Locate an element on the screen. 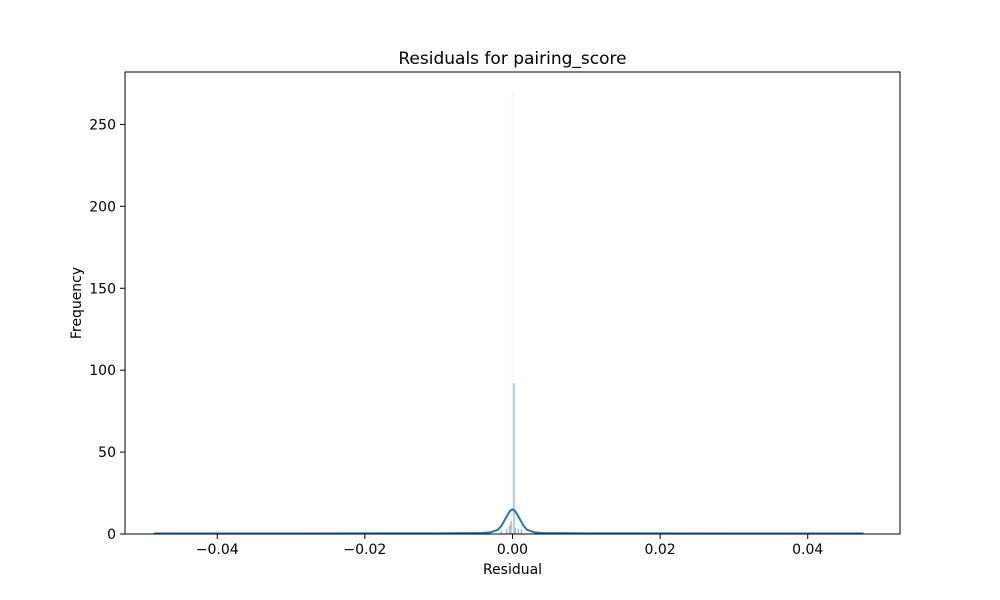 Image resolution: width=1000 pixels, height=600 pixels. chart-title: Residuals for pairing_score is located at coordinates (512, 59).